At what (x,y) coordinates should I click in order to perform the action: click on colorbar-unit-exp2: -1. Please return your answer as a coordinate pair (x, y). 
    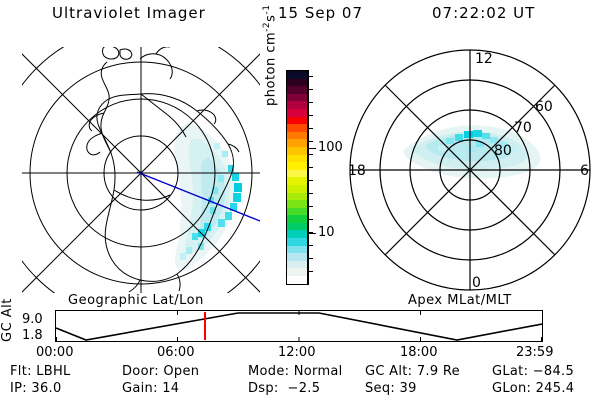
    Looking at the image, I should click on (267, 9).